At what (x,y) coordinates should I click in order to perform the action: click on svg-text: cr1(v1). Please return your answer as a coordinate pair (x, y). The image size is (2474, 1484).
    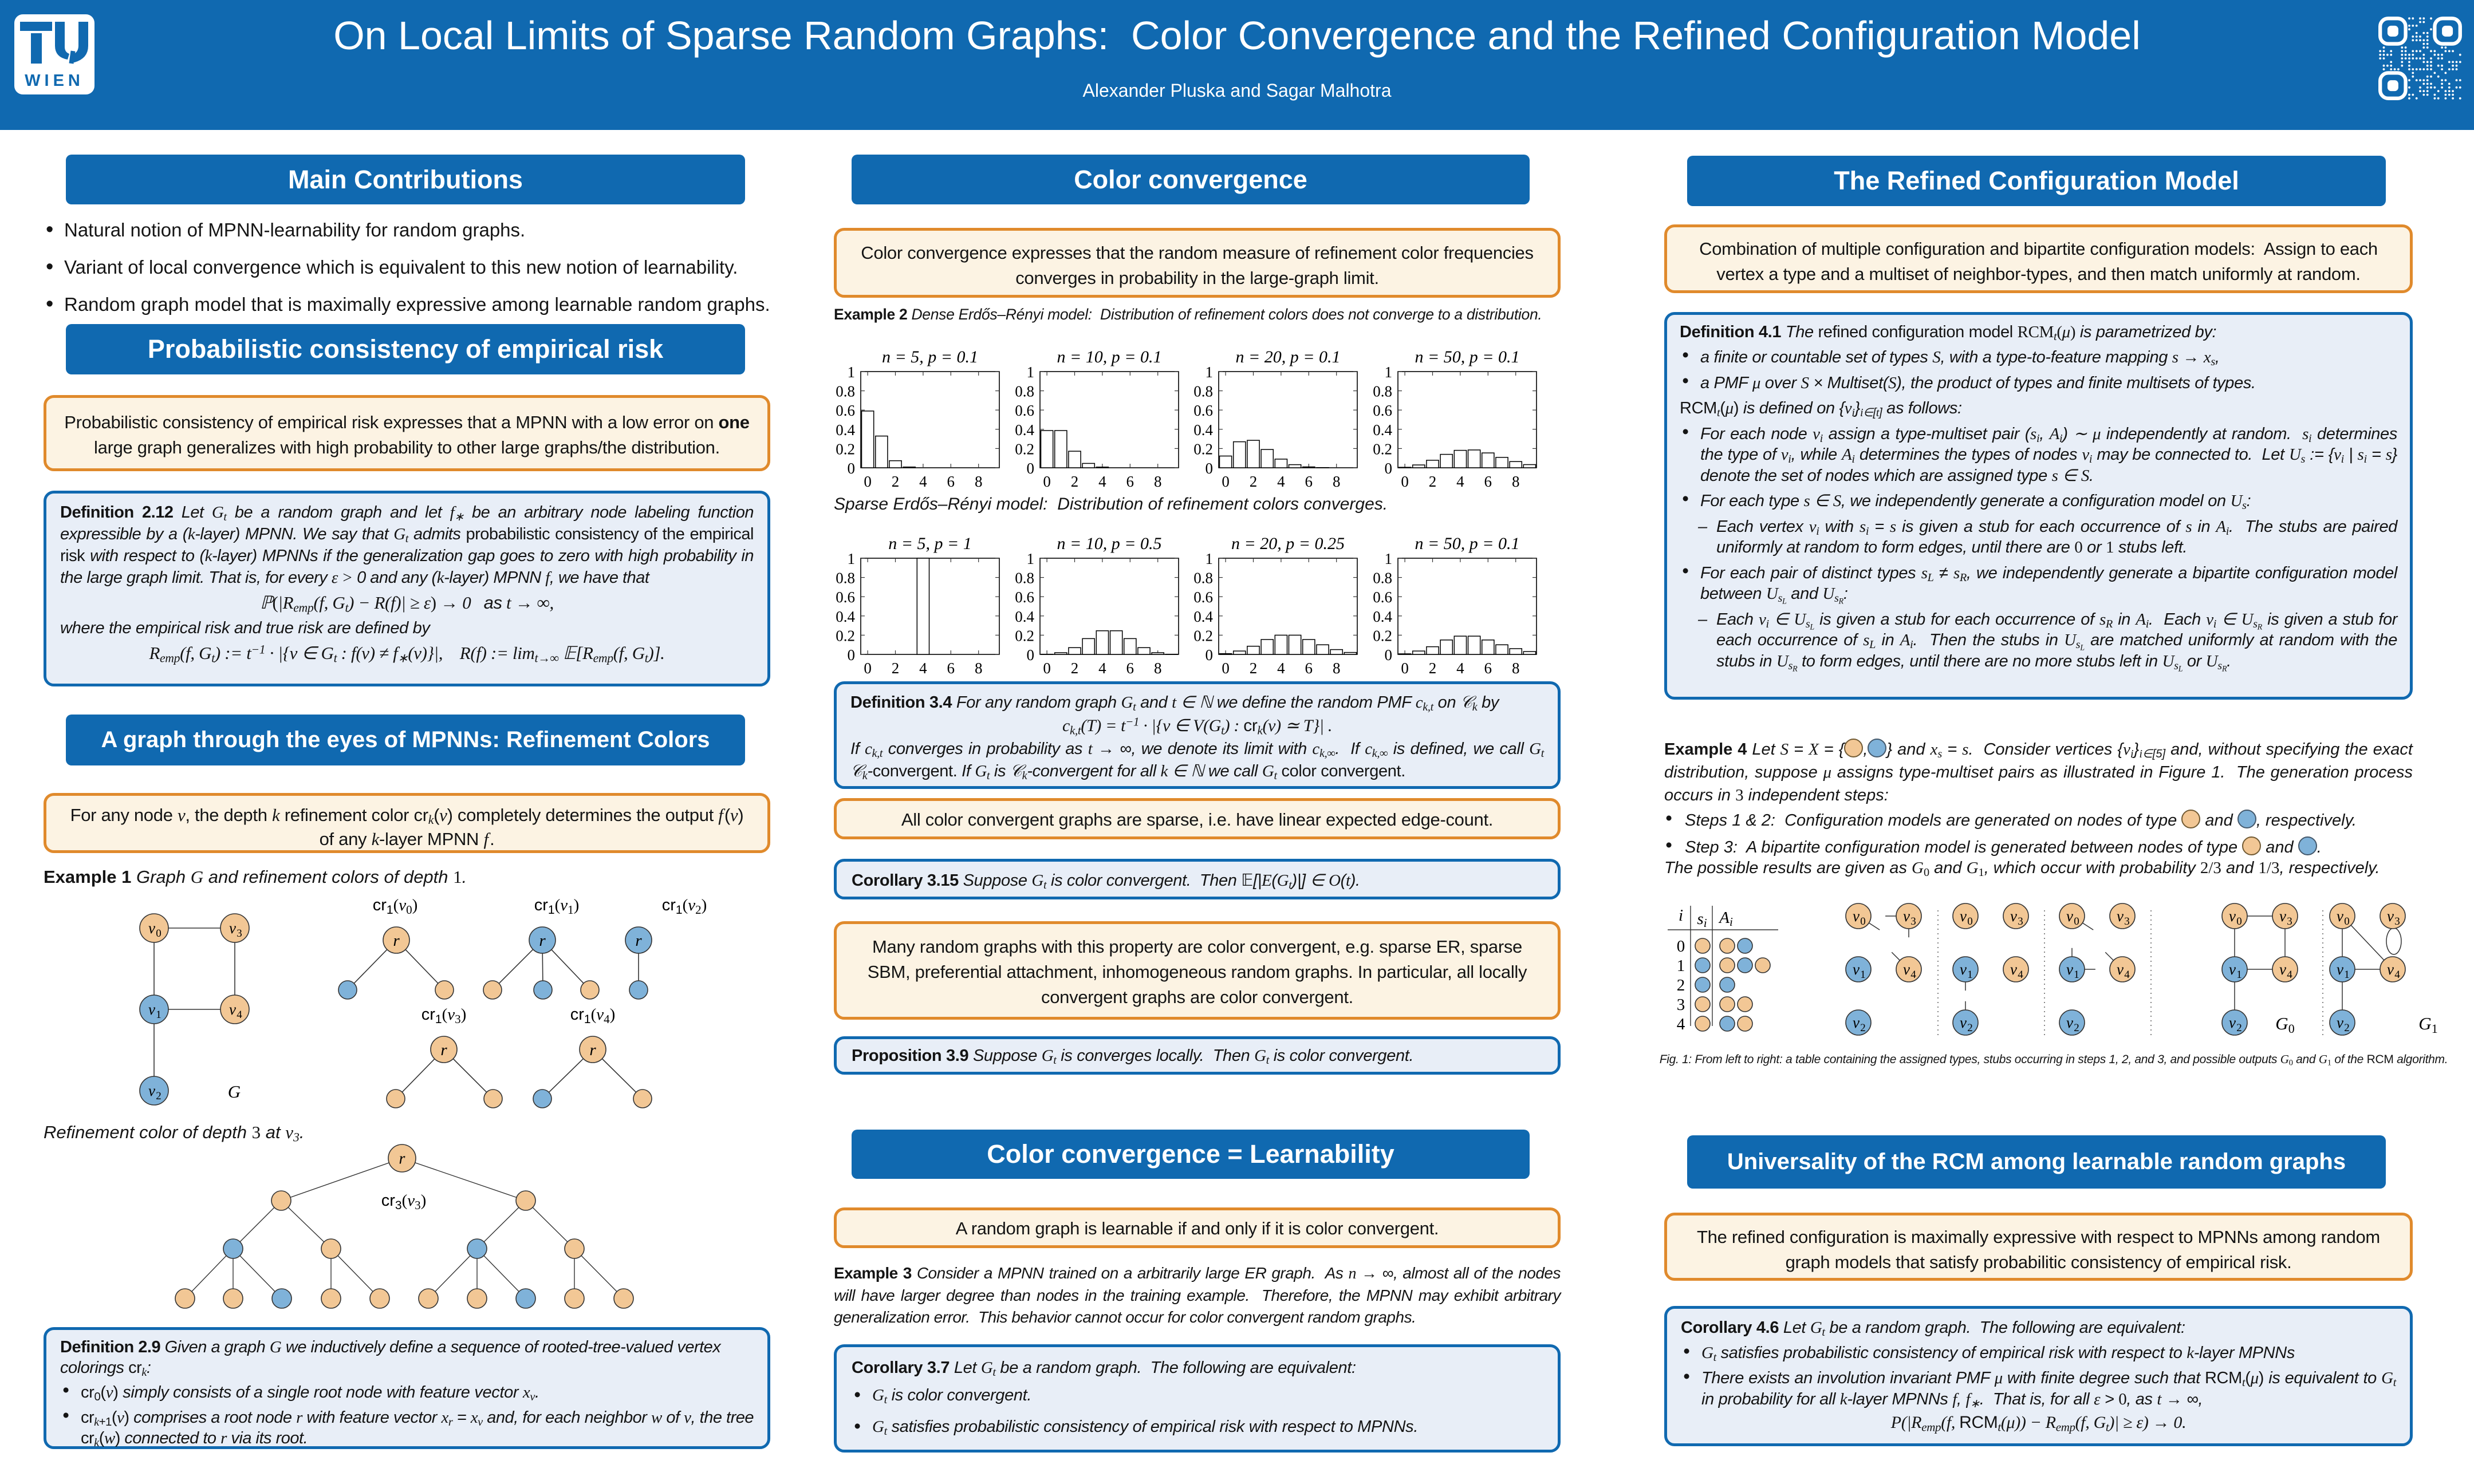
    Looking at the image, I should click on (557, 906).